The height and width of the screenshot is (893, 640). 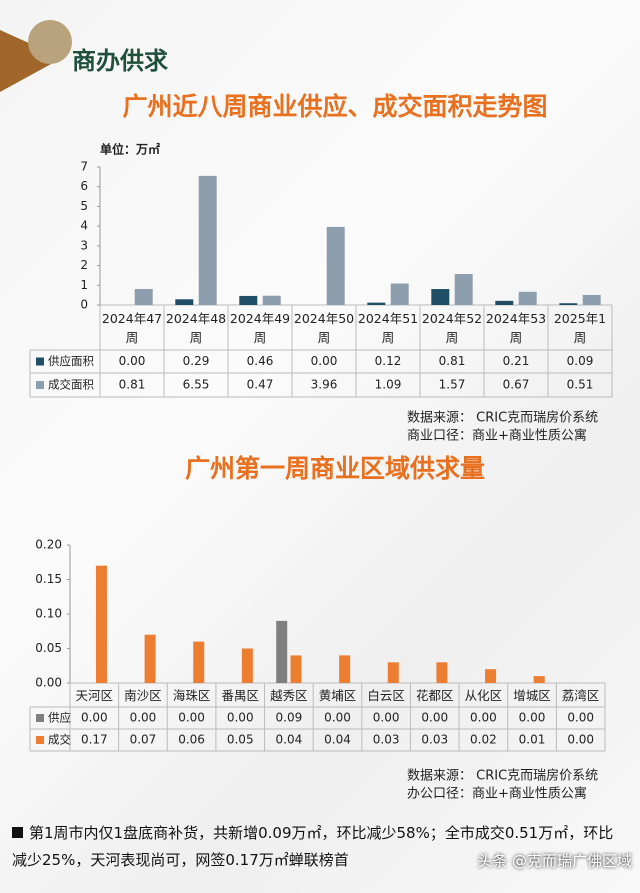 I want to click on x-tick-label: 海珠区, so click(x=191, y=695).